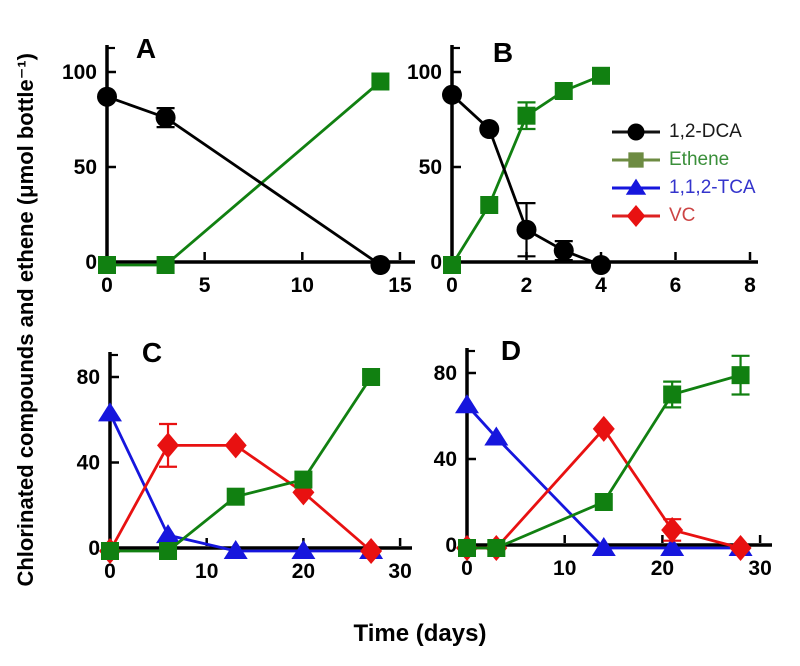 The image size is (800, 666). I want to click on legend-item-vc: VC, so click(683, 216).